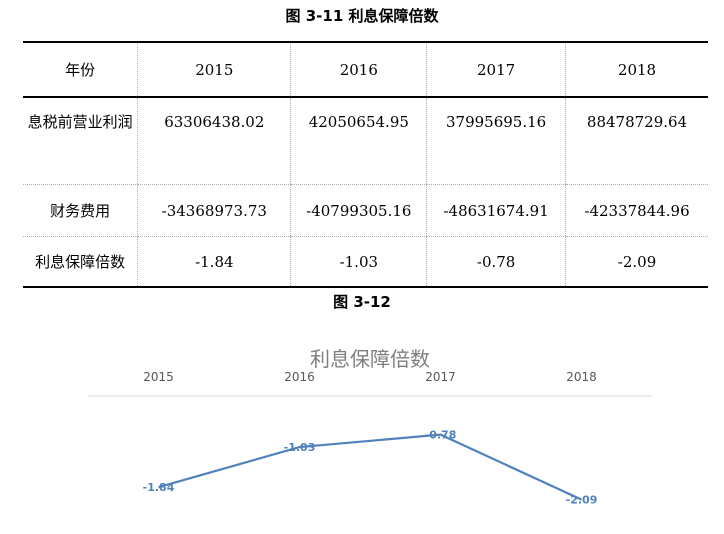 The width and height of the screenshot is (724, 534). Describe the element at coordinates (214, 261) in the screenshot. I see `table-cell: -1.84` at that location.